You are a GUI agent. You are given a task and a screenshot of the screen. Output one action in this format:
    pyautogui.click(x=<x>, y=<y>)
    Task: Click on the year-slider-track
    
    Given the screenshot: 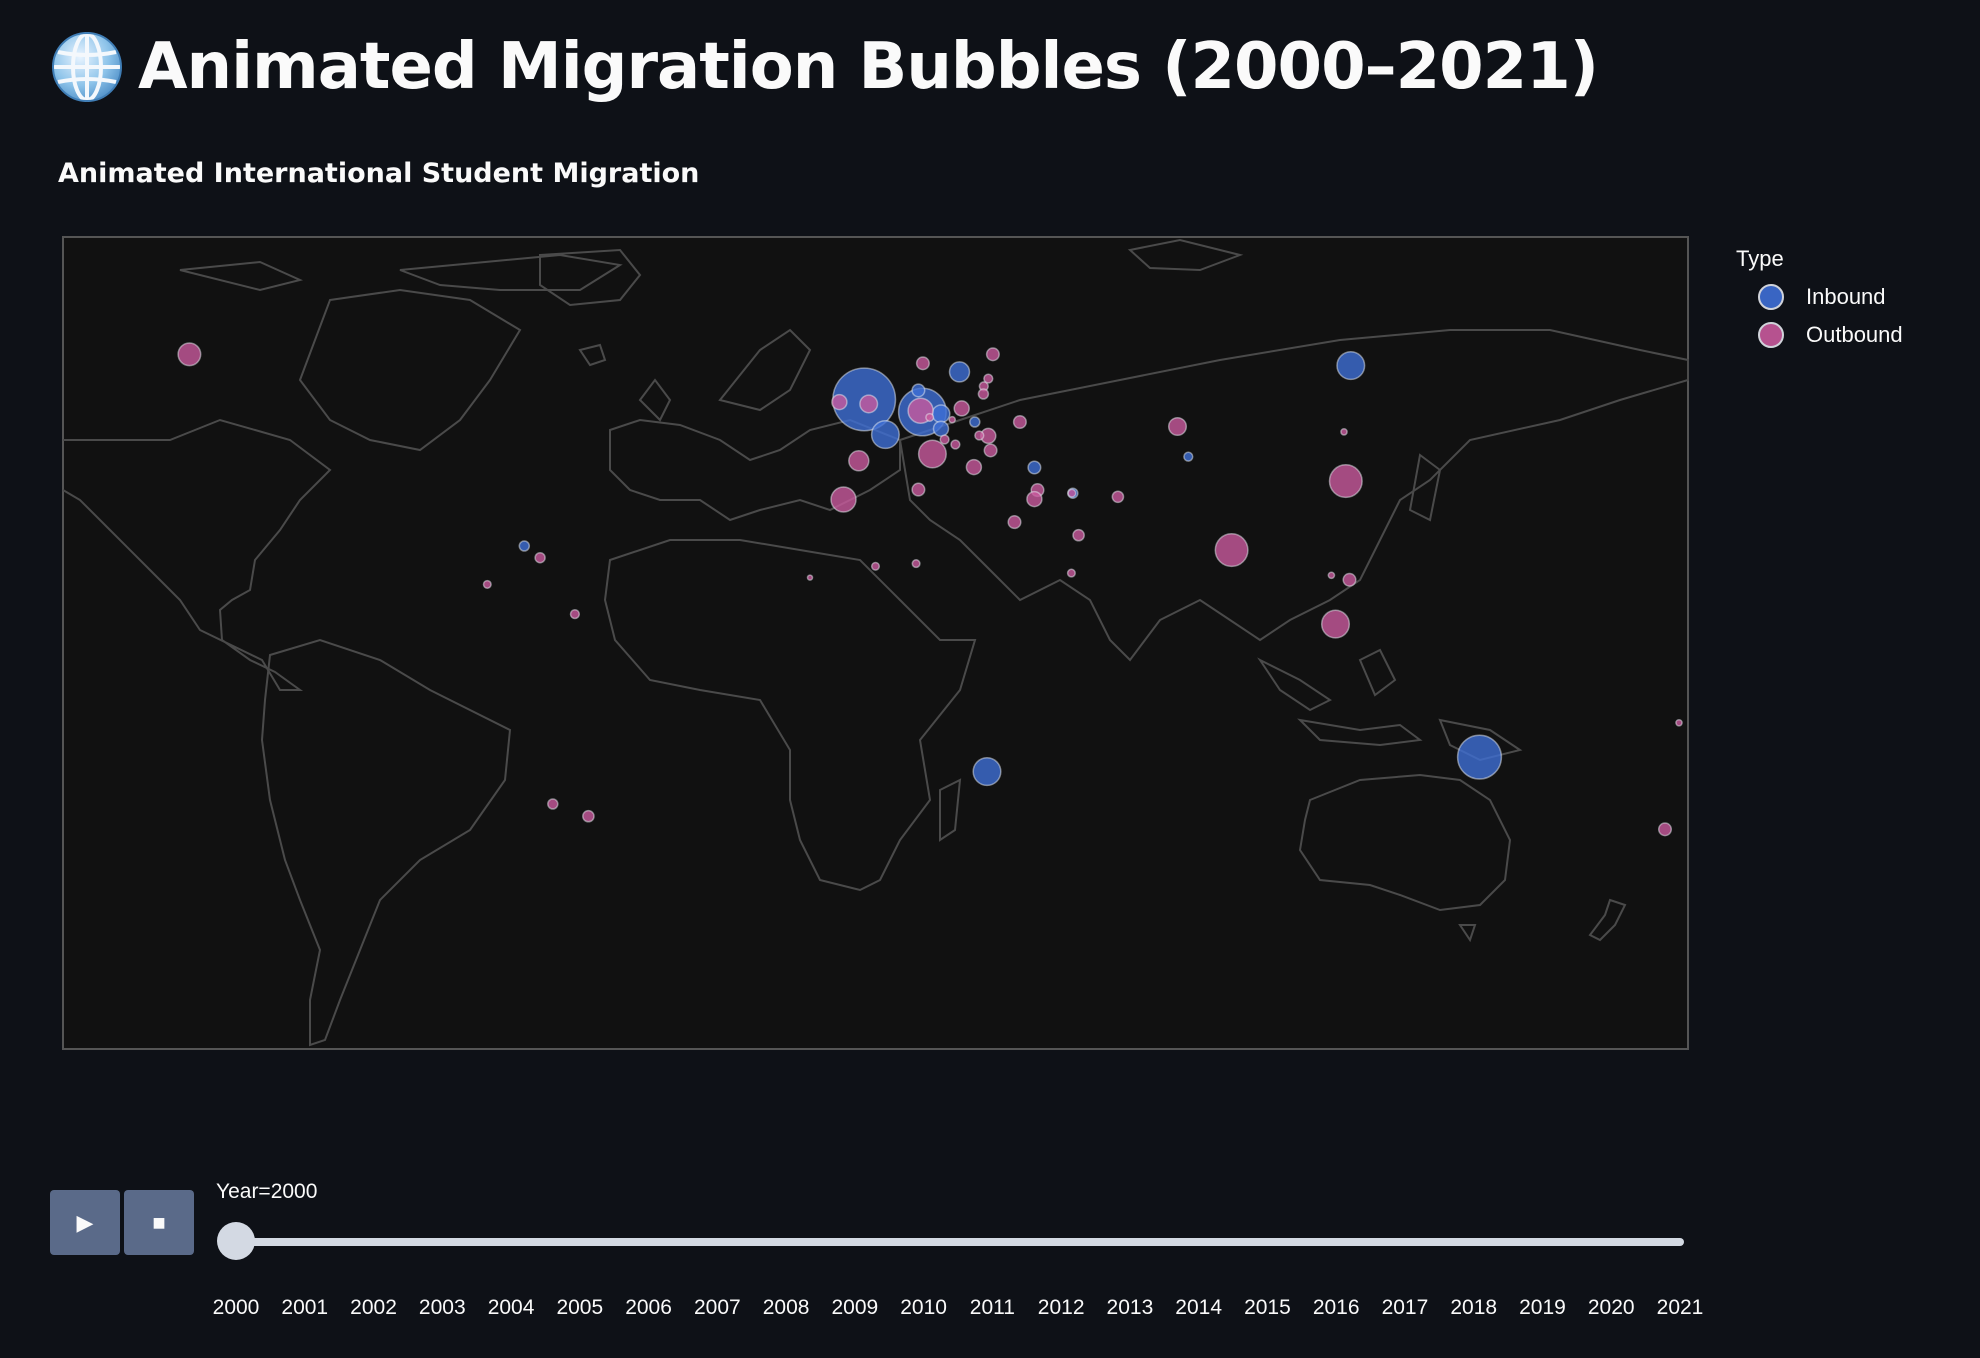 What is the action you would take?
    pyautogui.click(x=959, y=1242)
    